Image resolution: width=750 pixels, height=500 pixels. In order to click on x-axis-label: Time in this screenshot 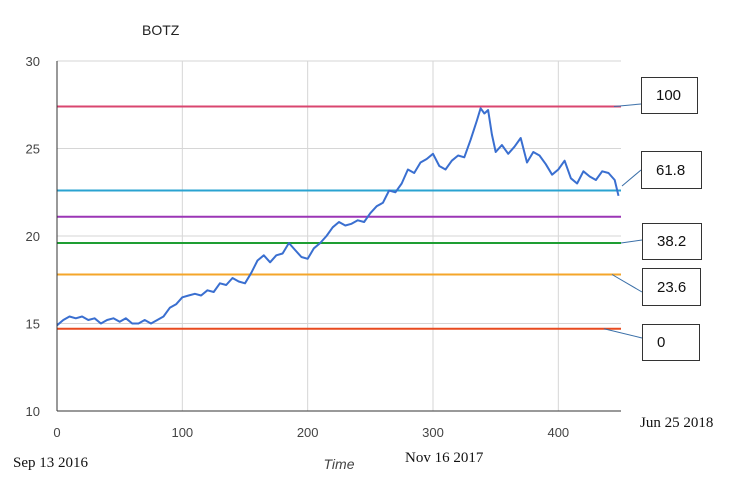, I will do `click(339, 464)`.